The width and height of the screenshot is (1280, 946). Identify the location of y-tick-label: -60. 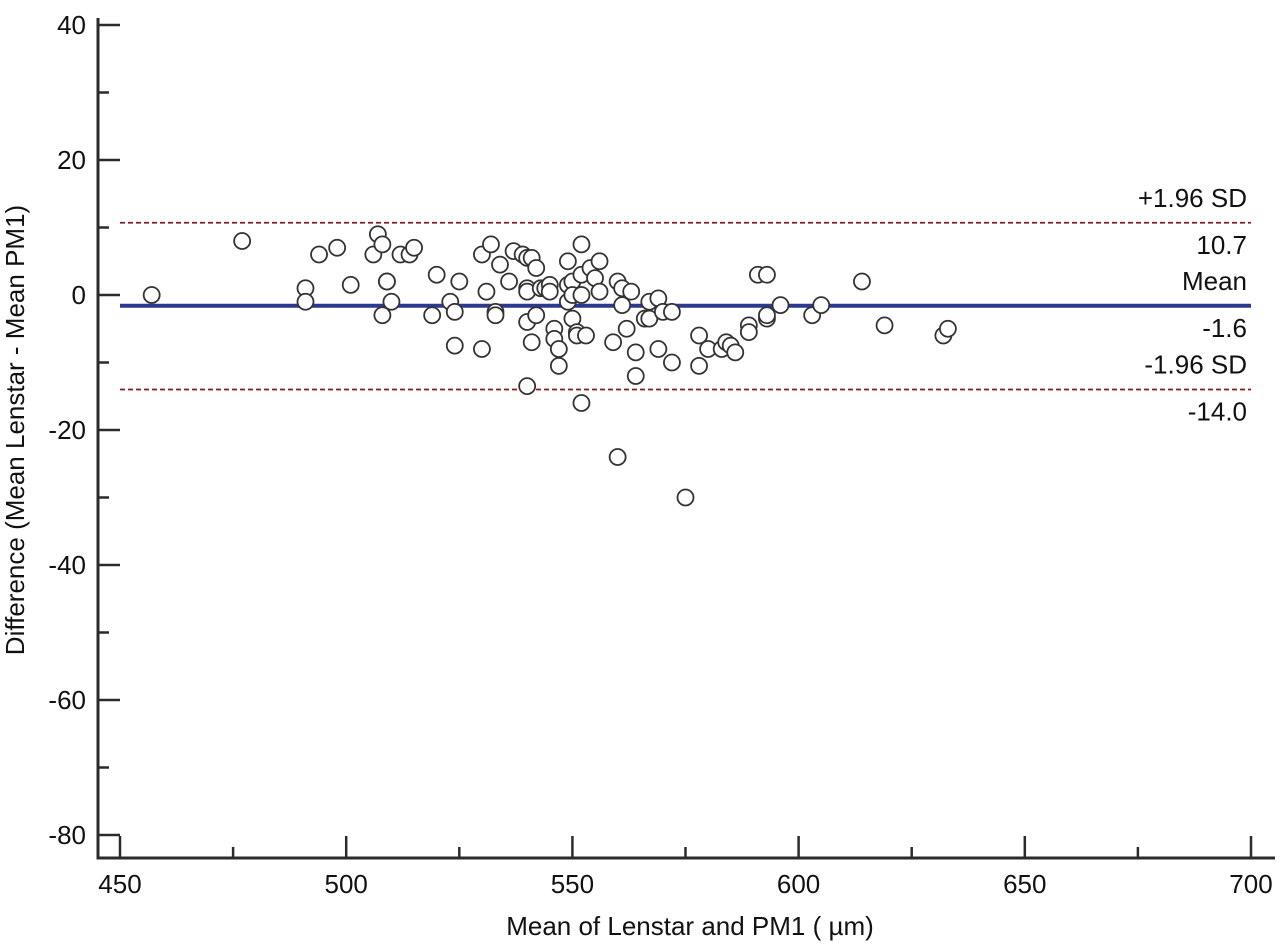
(67, 700).